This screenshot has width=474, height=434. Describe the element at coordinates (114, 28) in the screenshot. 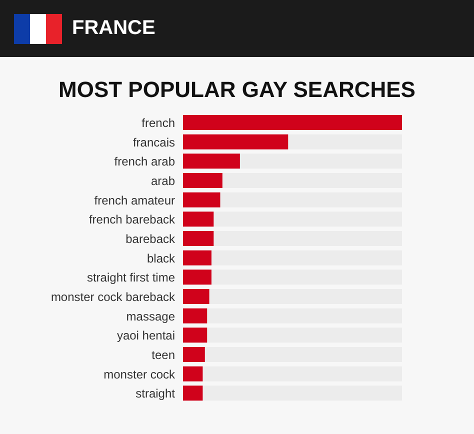

I see `chart-subtitle: FRANCE` at that location.